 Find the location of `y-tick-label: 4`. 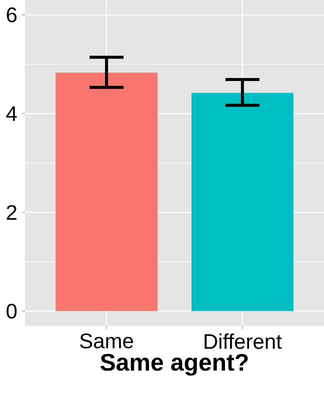

y-tick-label: 4 is located at coordinates (11, 113).